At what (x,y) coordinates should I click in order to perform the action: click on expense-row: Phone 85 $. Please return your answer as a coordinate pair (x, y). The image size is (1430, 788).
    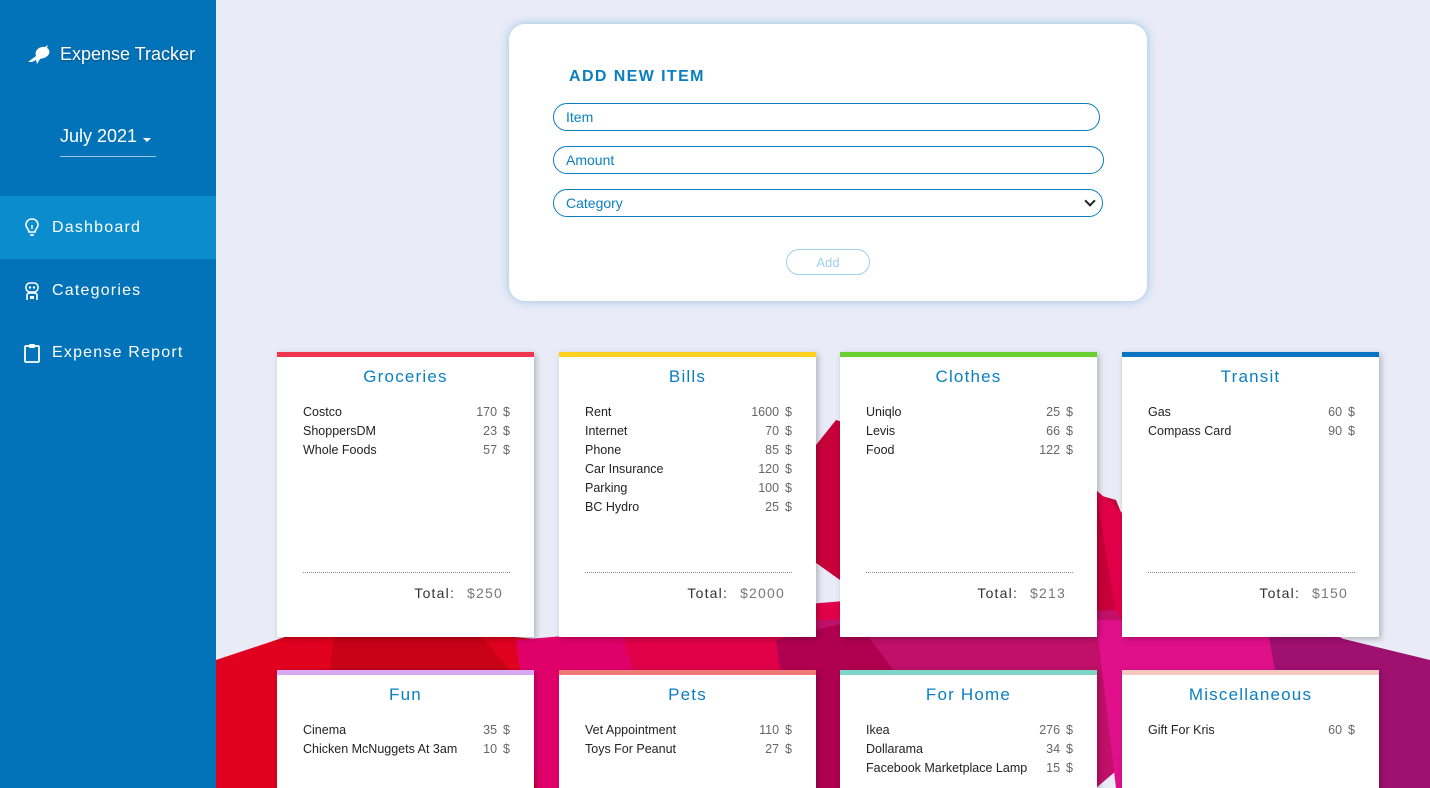
    Looking at the image, I should click on (688, 450).